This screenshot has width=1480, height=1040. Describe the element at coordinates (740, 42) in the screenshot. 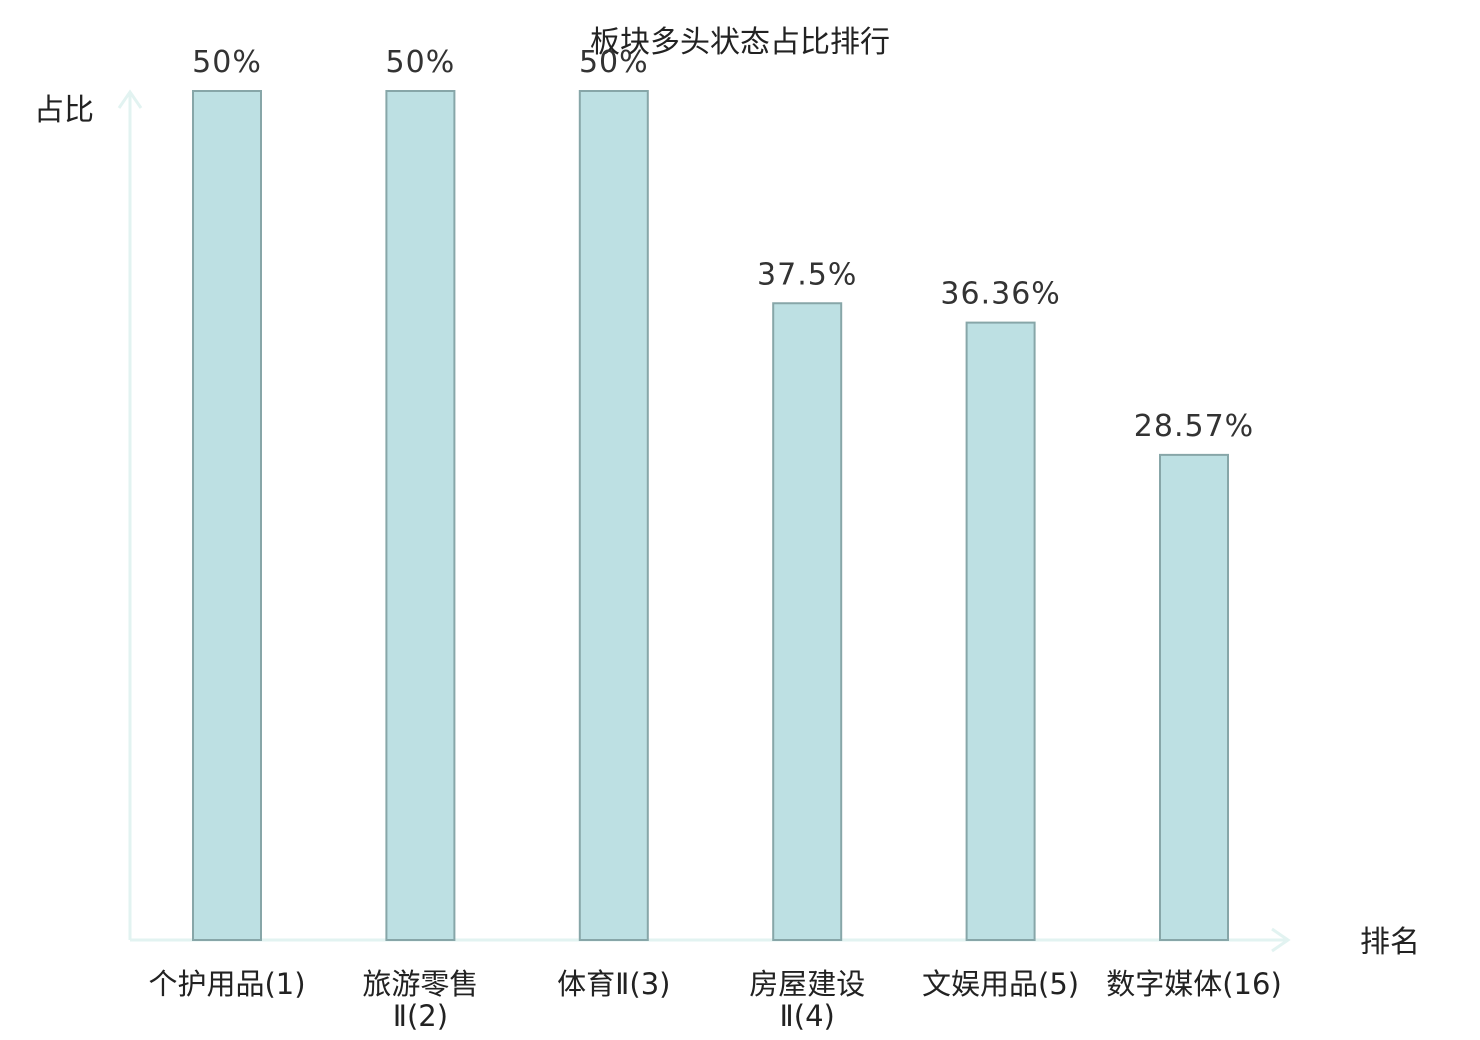

I see `chart-title: 板块多头状态占比排行` at that location.